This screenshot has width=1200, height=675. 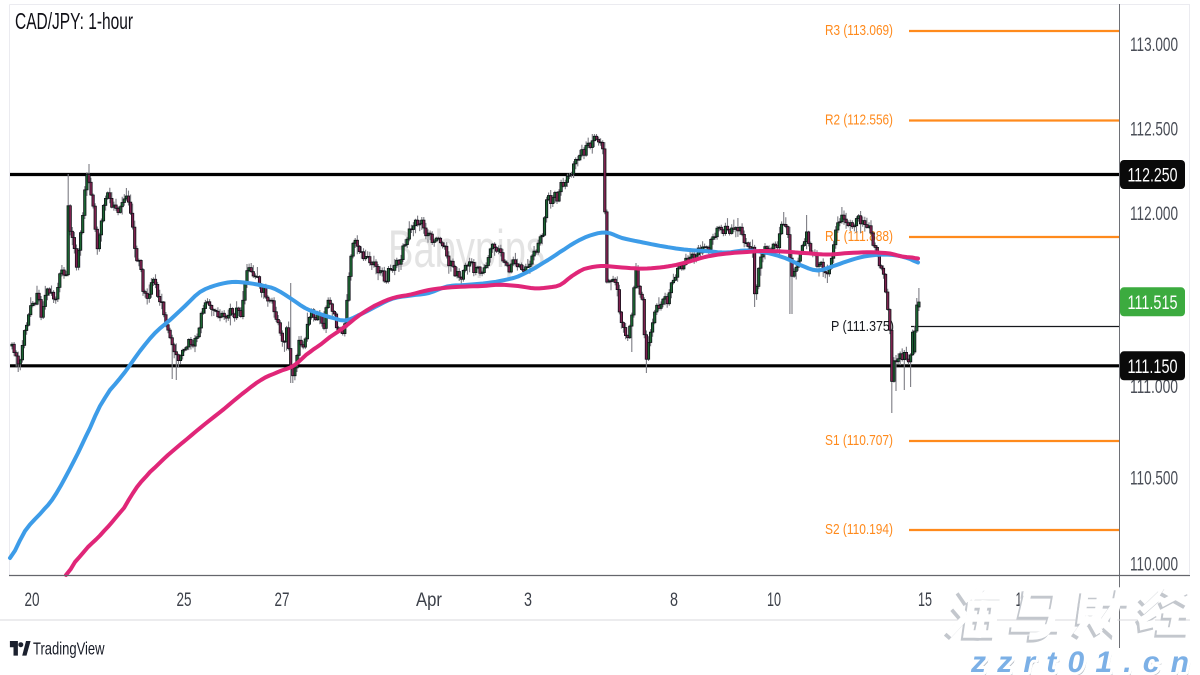 I want to click on svg-text: R2 (112.556), so click(x=859, y=120).